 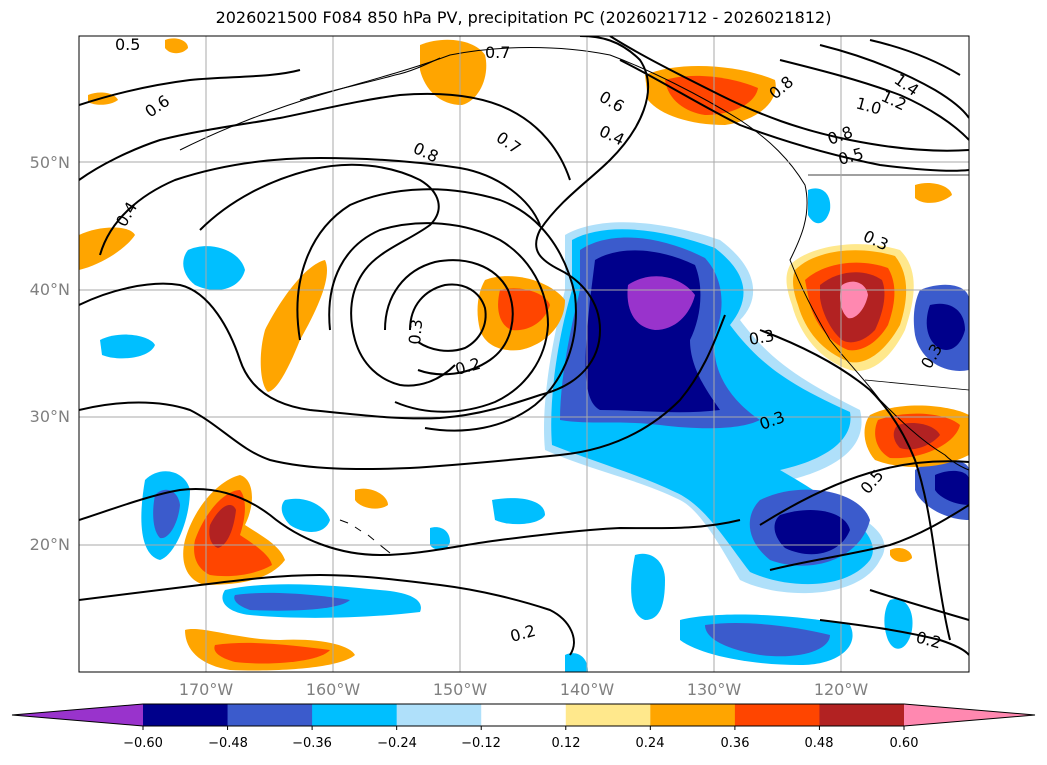 What do you see at coordinates (127, 44) in the screenshot?
I see `contour-label: 0.5` at bounding box center [127, 44].